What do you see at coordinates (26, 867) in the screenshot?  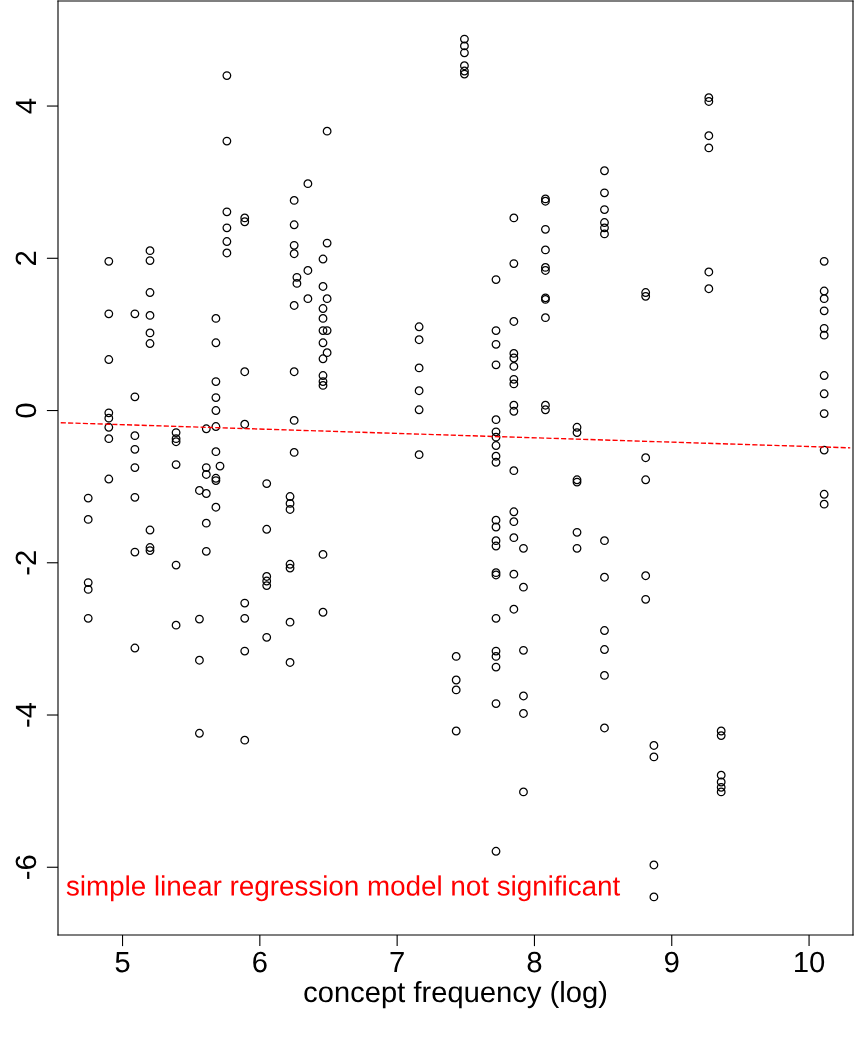 I see `y-tick-label: -6` at bounding box center [26, 867].